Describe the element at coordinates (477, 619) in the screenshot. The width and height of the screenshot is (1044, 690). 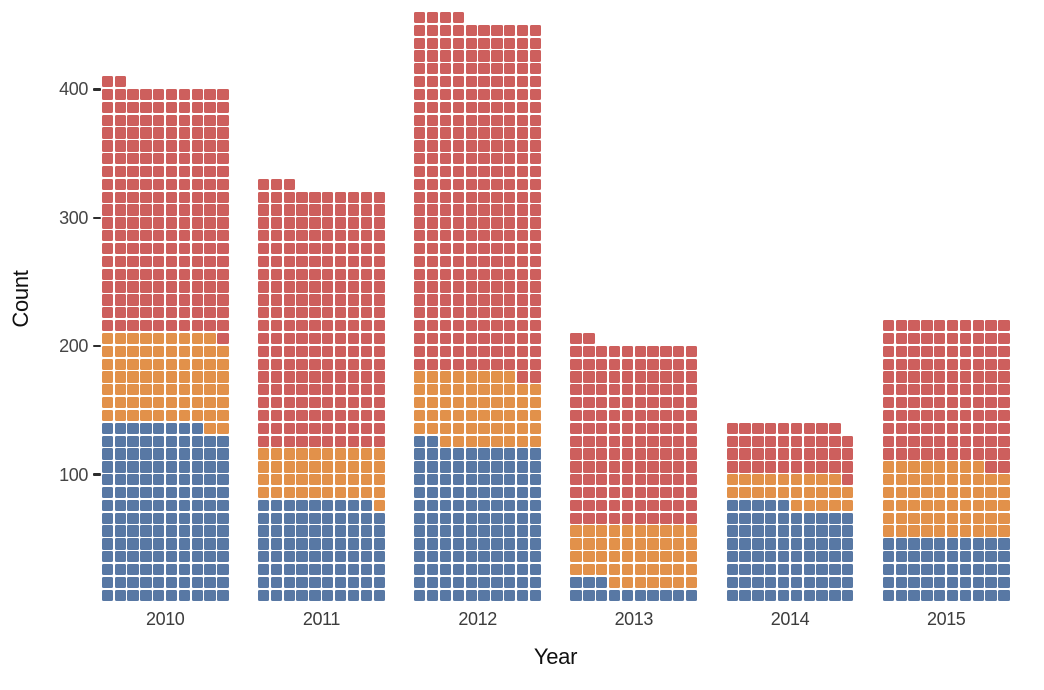
I see `x-axis-tick-label-2012: 2012` at that location.